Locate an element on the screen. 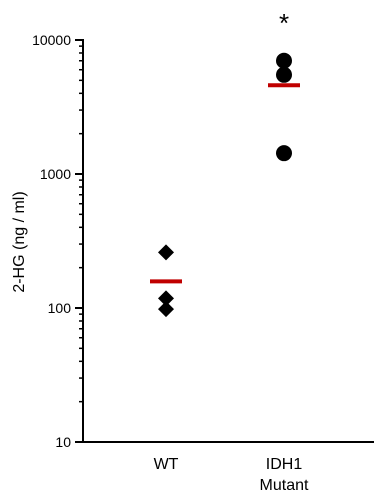  x-tick-labels: WT IDH1 Mutant is located at coordinates (231, 475).